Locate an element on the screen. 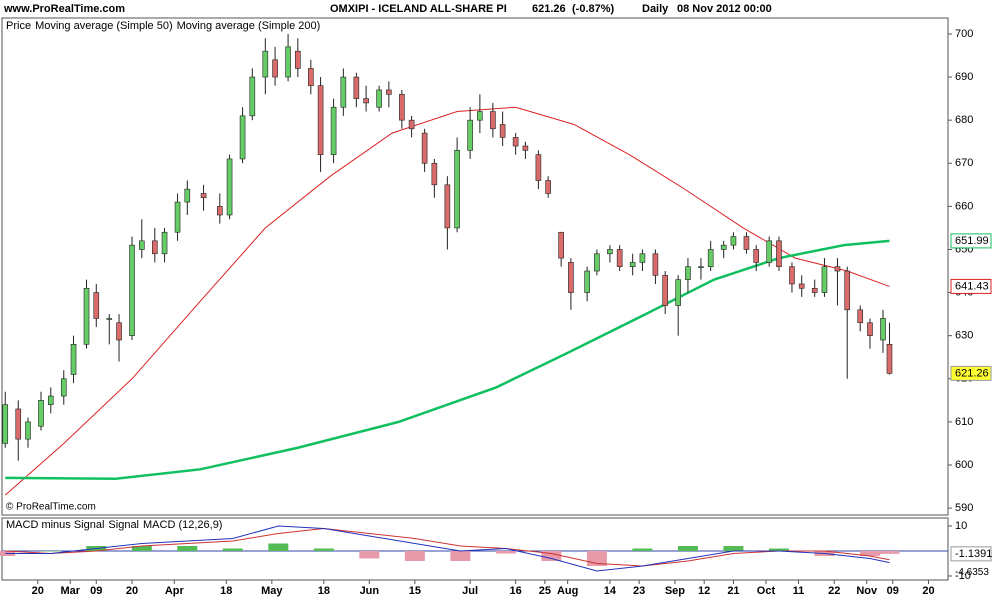  legend-entry: Moving average (Simple 50) is located at coordinates (104, 26).